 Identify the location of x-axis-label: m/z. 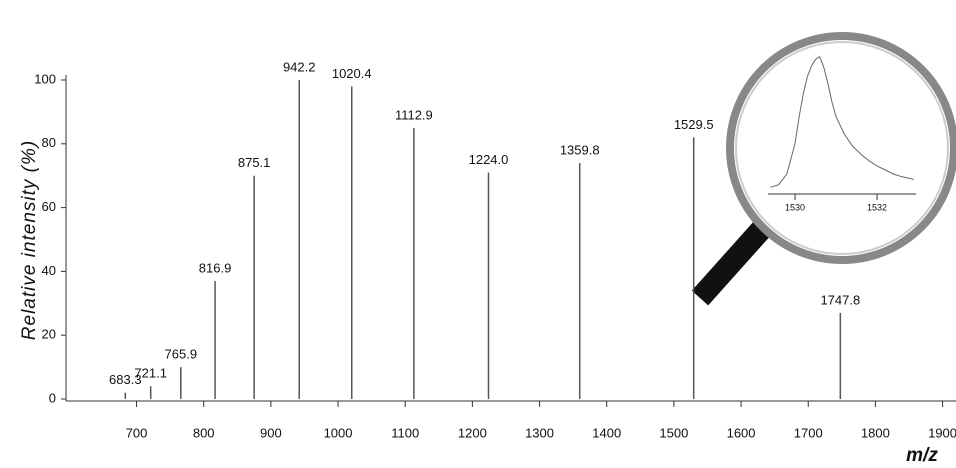
(922, 455).